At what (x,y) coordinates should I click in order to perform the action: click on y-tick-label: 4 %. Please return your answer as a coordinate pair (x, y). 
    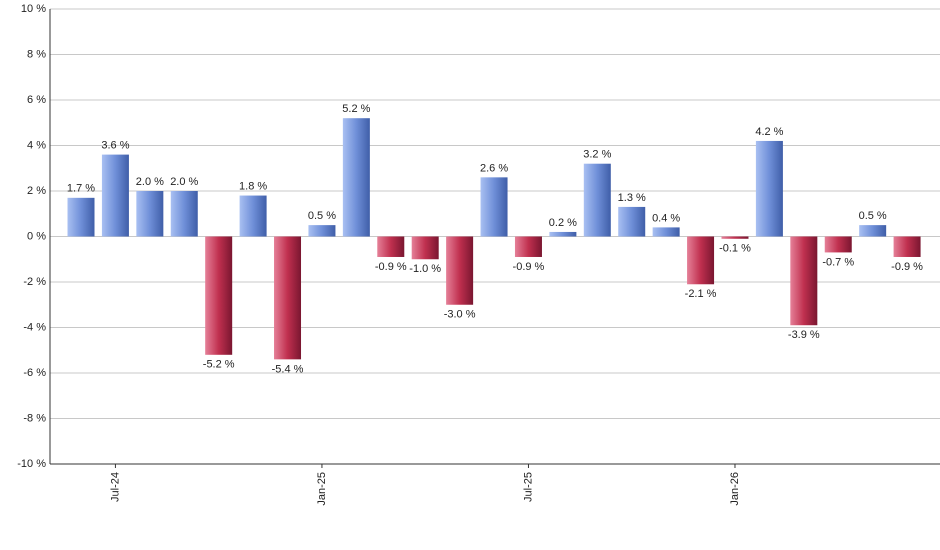
    Looking at the image, I should click on (36, 145).